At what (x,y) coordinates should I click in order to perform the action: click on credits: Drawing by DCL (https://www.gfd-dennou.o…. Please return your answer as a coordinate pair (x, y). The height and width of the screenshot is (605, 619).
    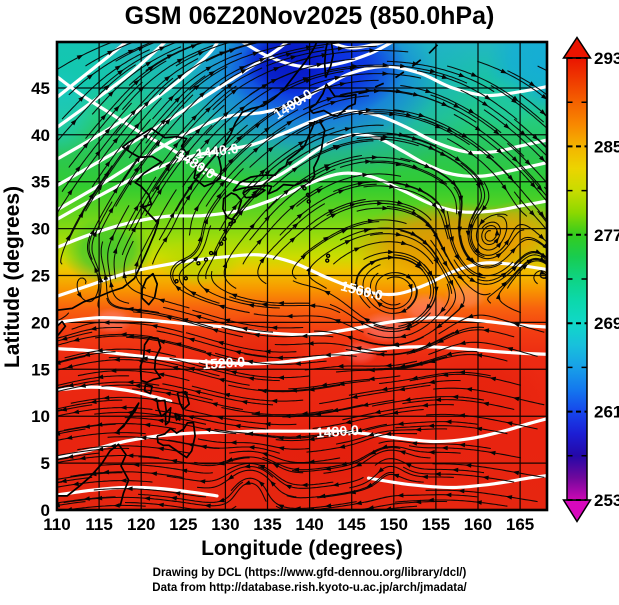
    Looking at the image, I should click on (309, 581).